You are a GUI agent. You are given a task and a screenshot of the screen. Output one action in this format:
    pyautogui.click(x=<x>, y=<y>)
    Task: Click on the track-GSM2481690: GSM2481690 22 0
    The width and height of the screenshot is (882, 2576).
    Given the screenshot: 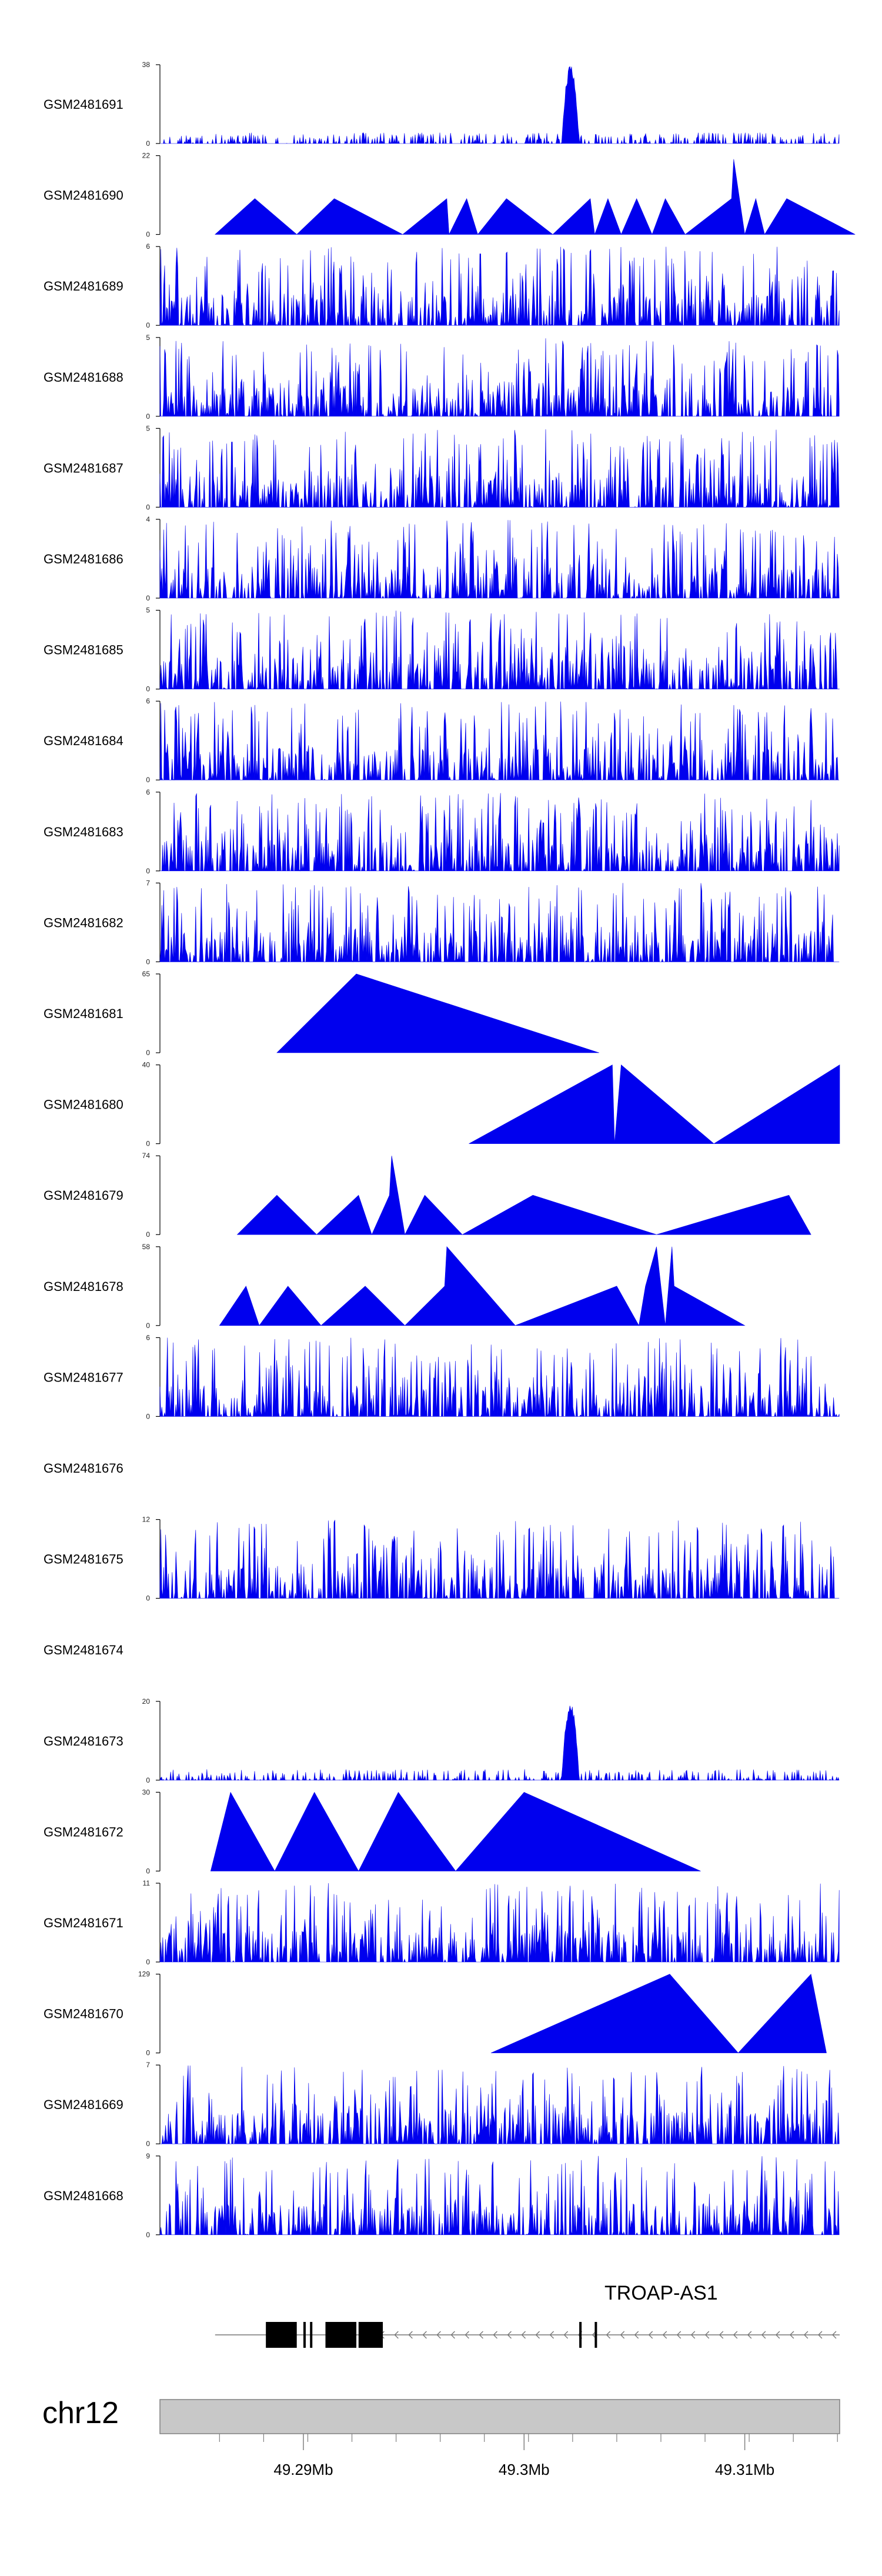 What is the action you would take?
    pyautogui.click(x=450, y=195)
    